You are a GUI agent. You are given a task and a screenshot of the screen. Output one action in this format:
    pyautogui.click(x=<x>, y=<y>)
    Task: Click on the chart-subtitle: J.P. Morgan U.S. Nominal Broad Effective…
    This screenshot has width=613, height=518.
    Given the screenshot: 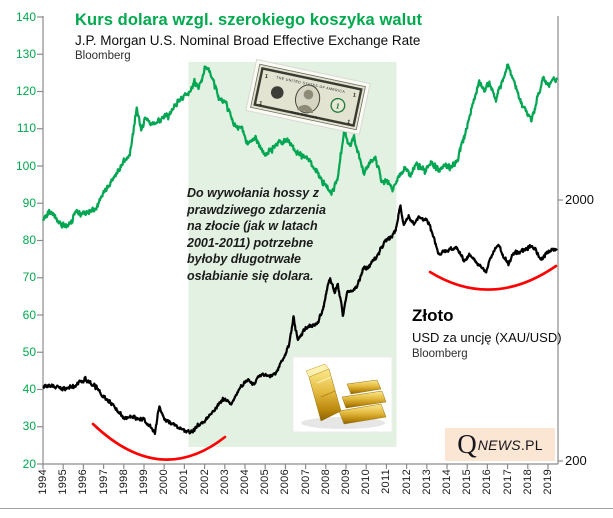 What is the action you would take?
    pyautogui.click(x=248, y=40)
    